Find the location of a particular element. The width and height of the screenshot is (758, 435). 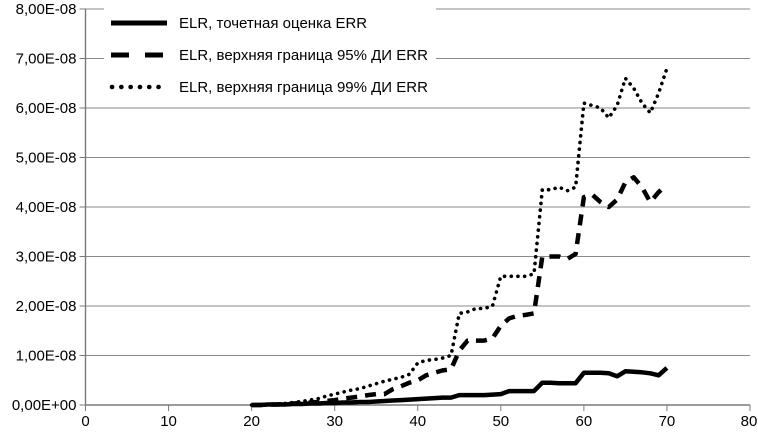

x-tick-label: 20 is located at coordinates (251, 421).